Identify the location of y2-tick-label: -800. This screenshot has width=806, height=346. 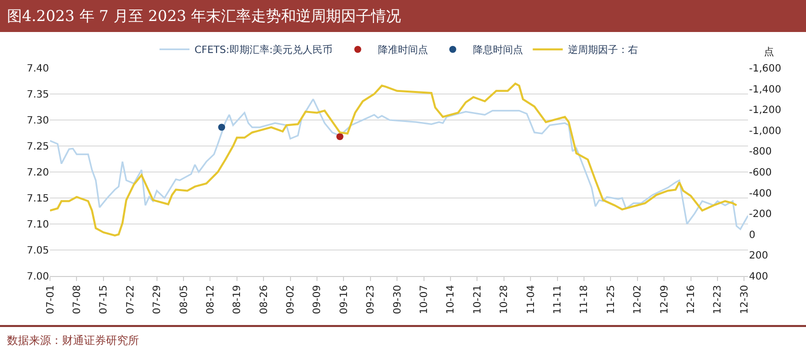
(760, 152).